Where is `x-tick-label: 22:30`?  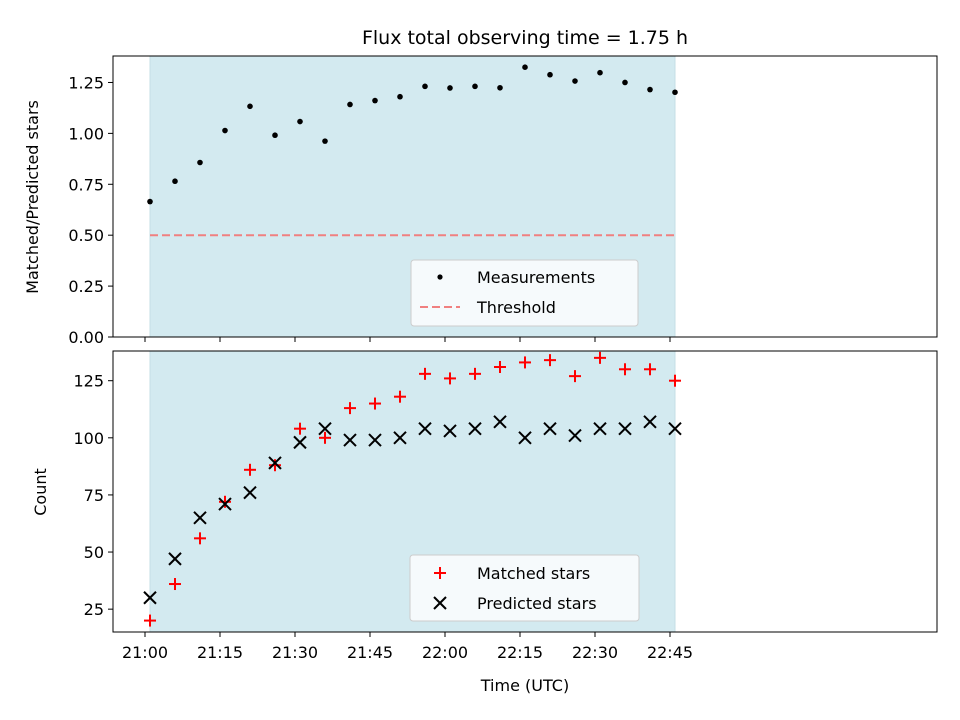
x-tick-label: 22:30 is located at coordinates (595, 652).